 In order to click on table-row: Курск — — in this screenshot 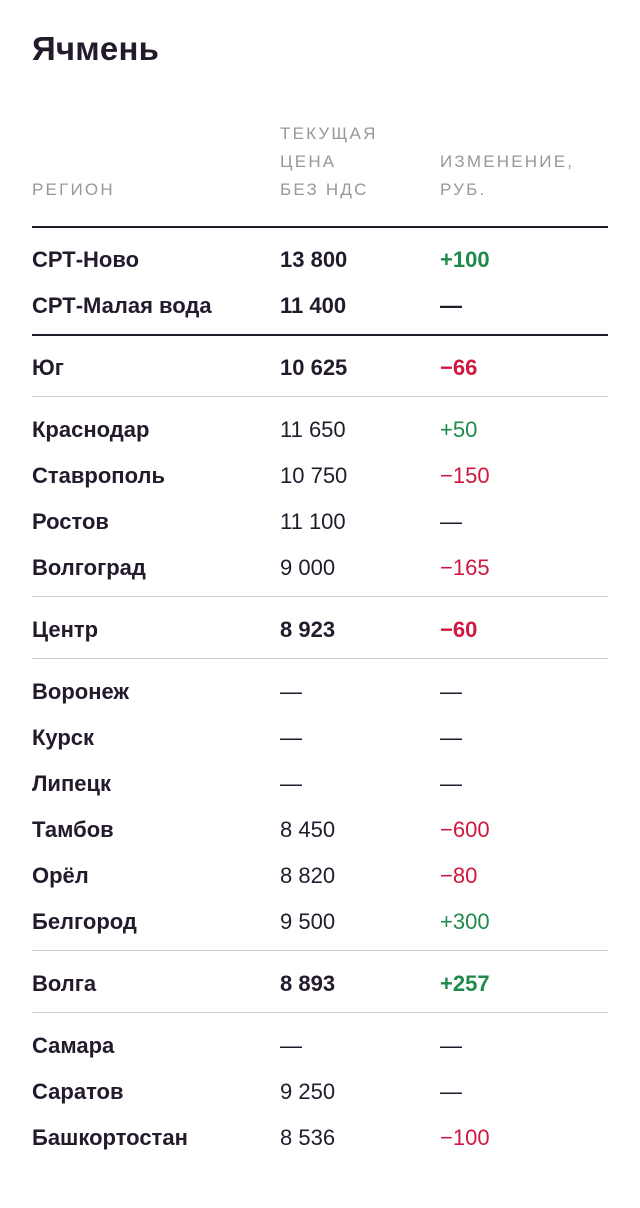, I will do `click(320, 737)`.